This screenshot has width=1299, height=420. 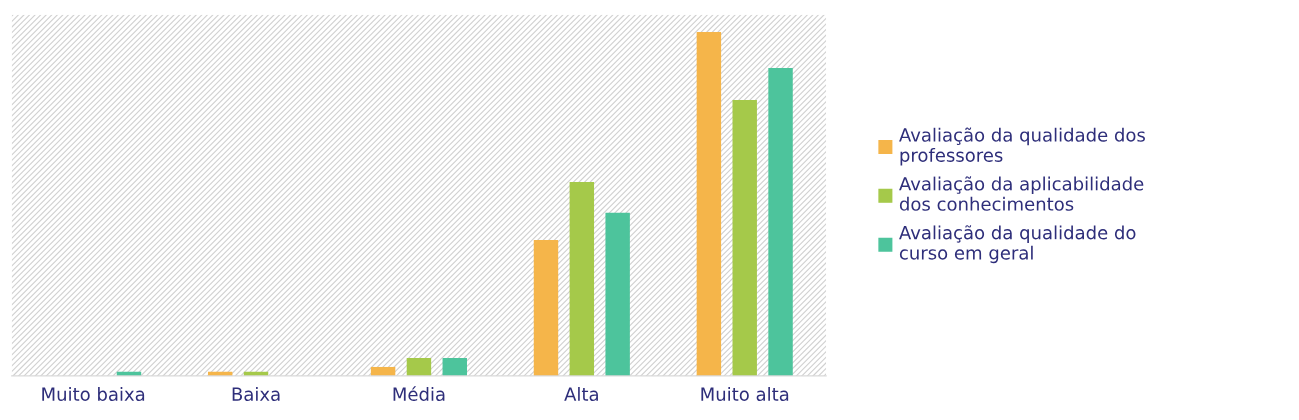 I want to click on legend-label: Avaliação da aplicabilidade dos conhecimentos, so click(x=1021, y=193).